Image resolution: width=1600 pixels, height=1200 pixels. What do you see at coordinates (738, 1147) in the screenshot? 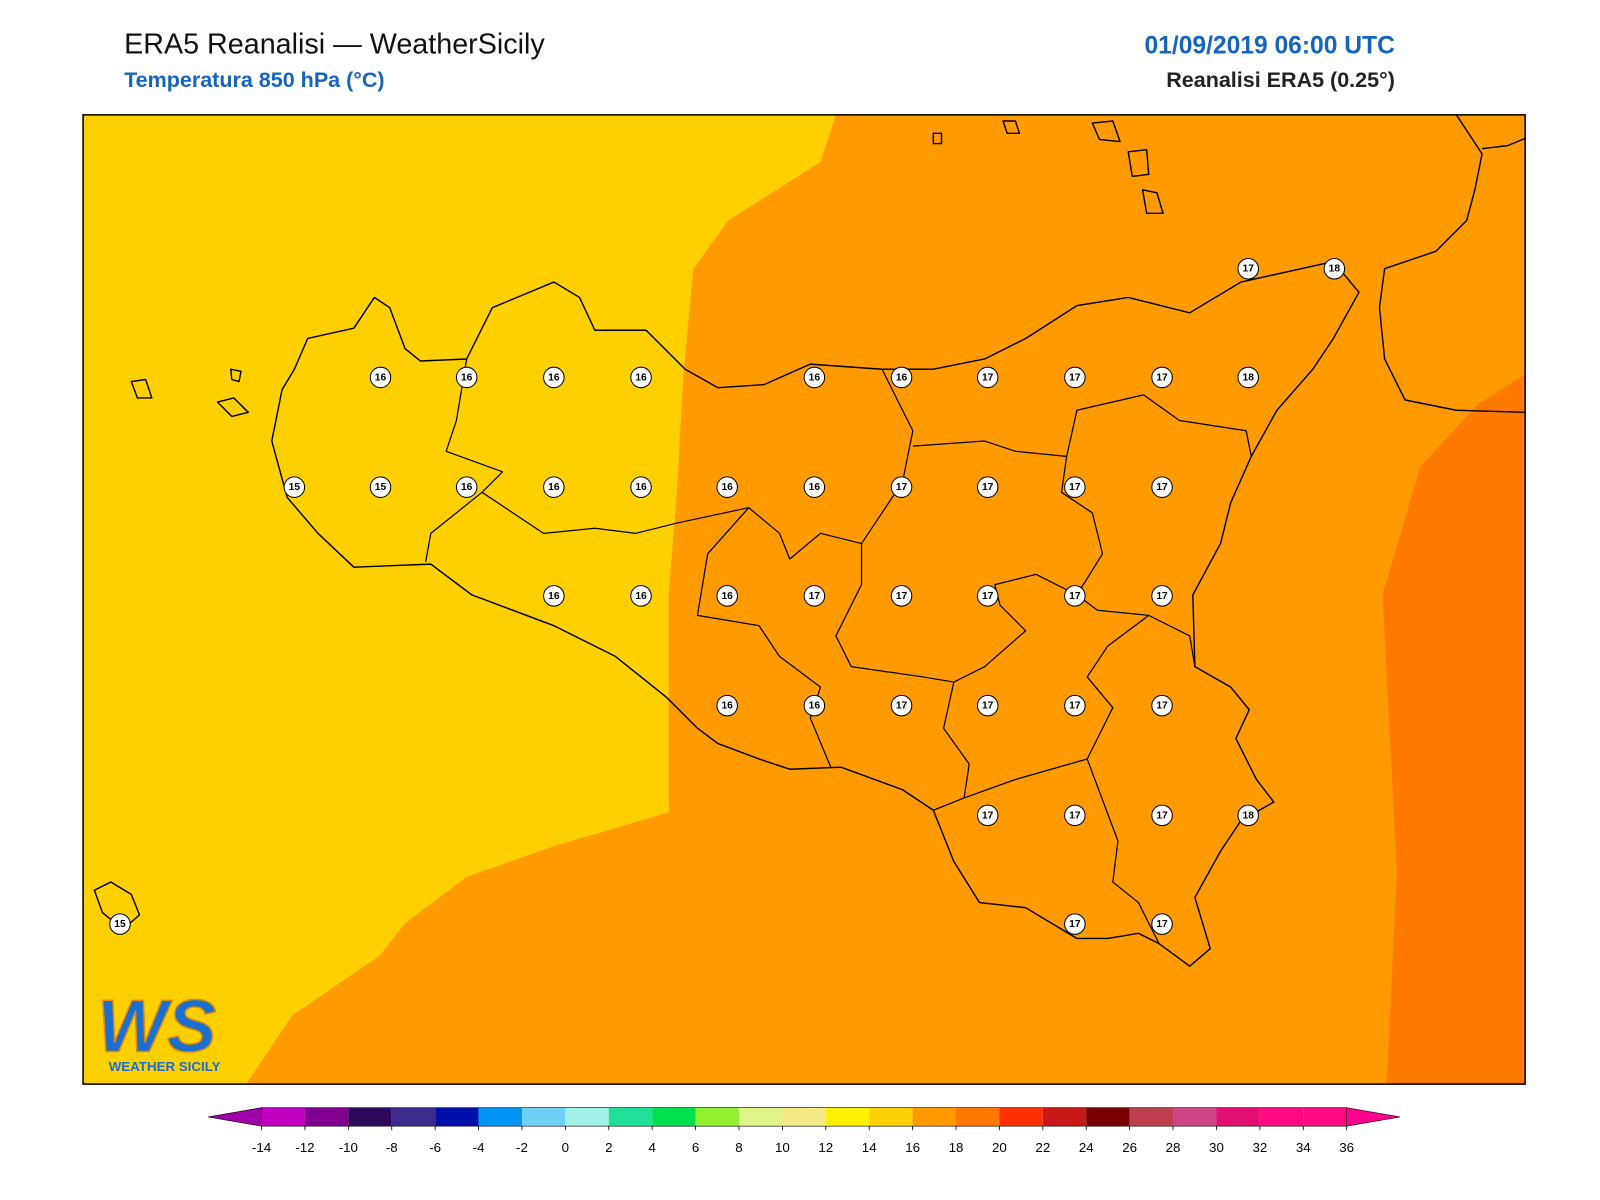
I see `colorbar-tick-label: 8` at bounding box center [738, 1147].